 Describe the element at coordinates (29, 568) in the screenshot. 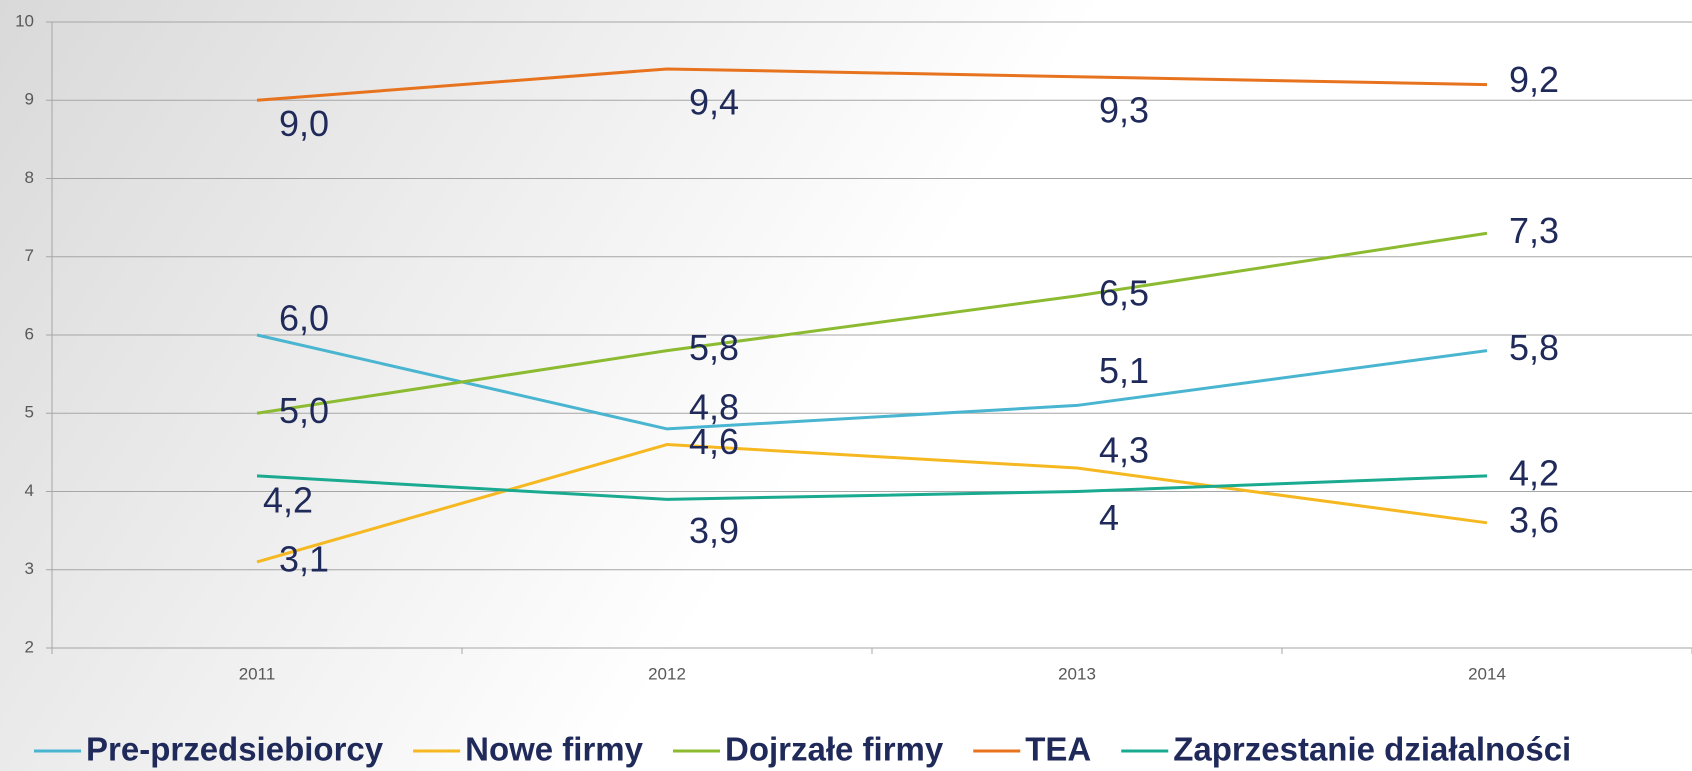

I see `y-tick-label: 3` at that location.